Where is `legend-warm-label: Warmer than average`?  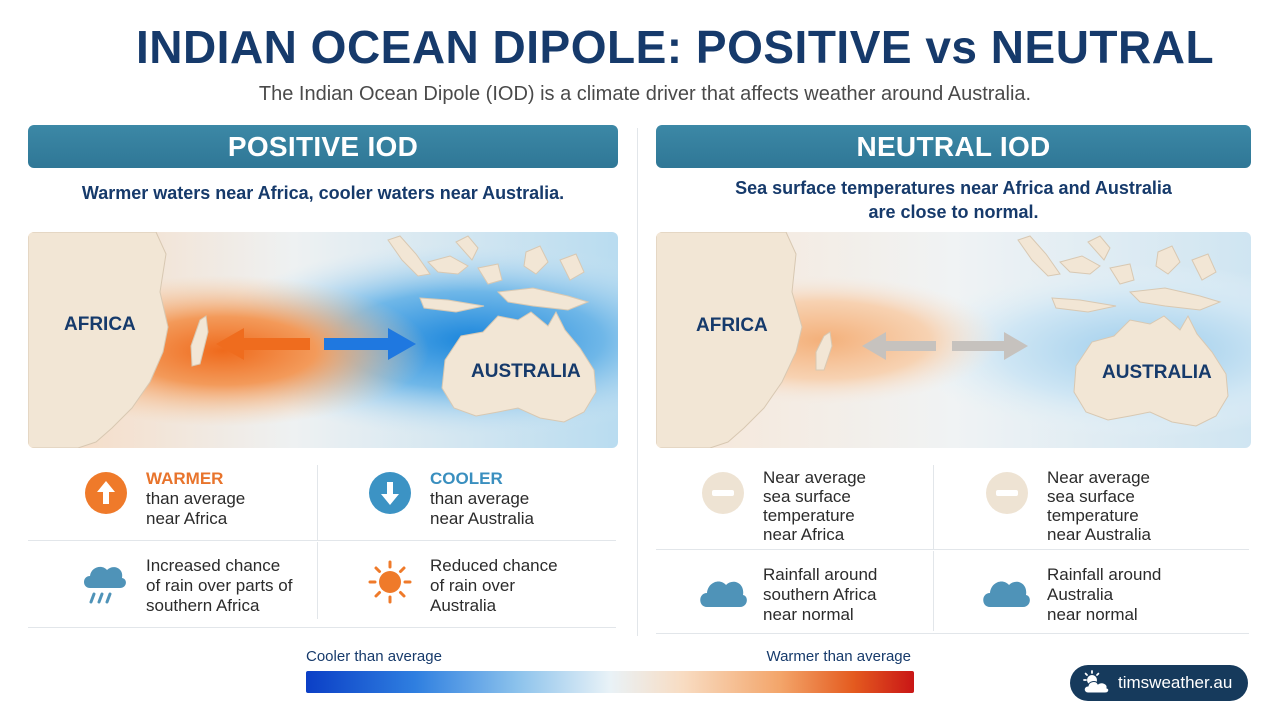 legend-warm-label: Warmer than average is located at coordinates (838, 656).